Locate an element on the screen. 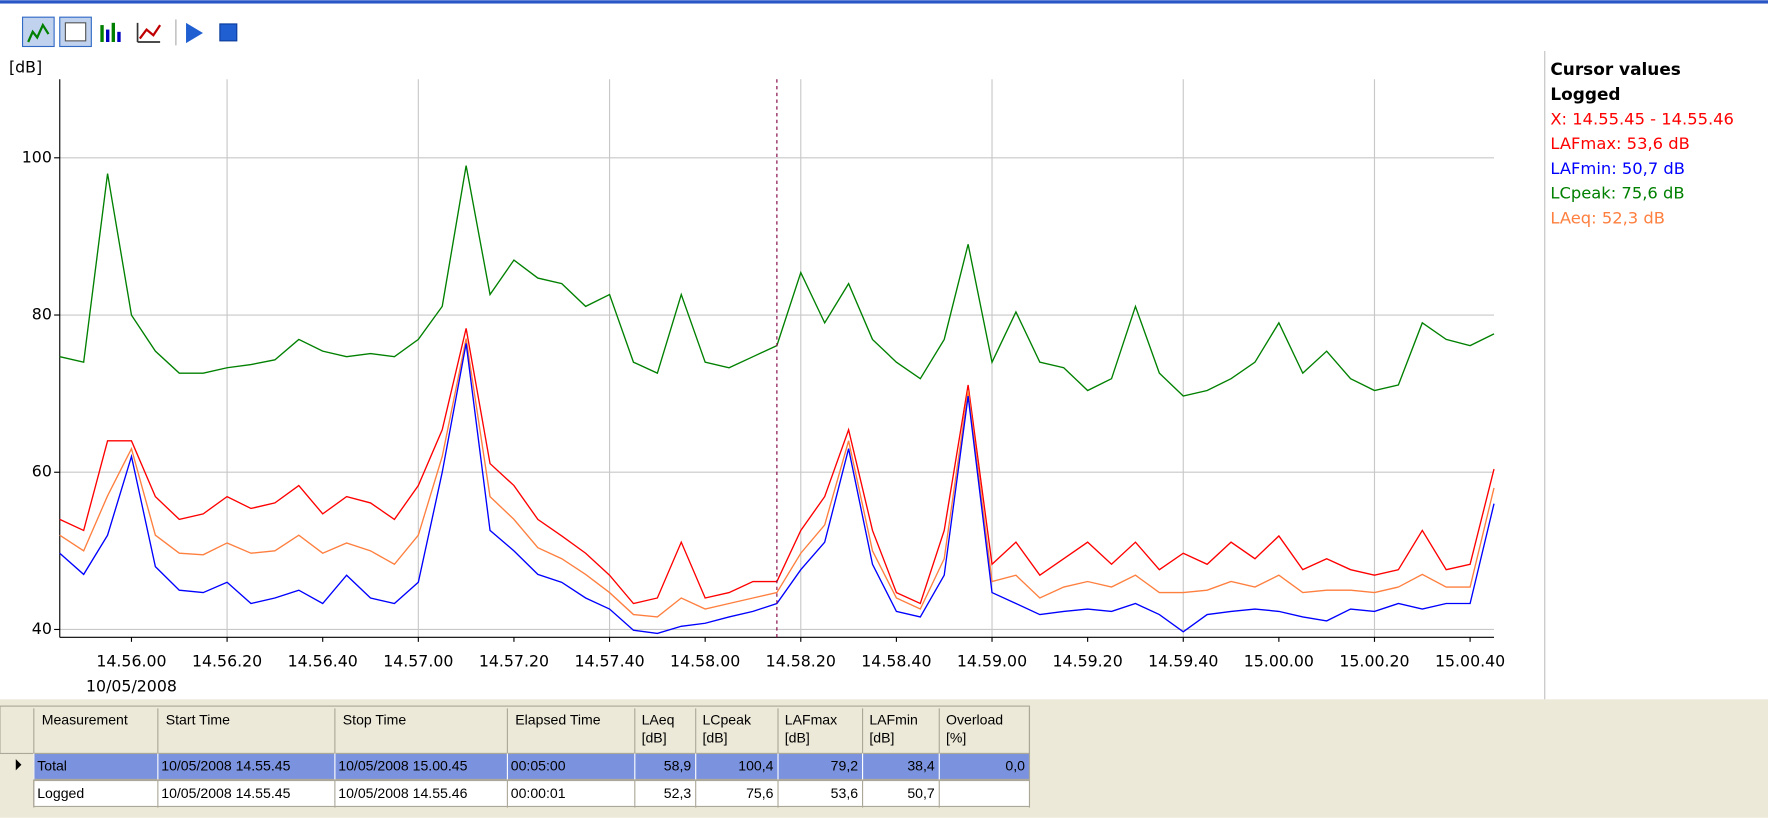  x-tick-label: 15.00.40 is located at coordinates (1470, 661).